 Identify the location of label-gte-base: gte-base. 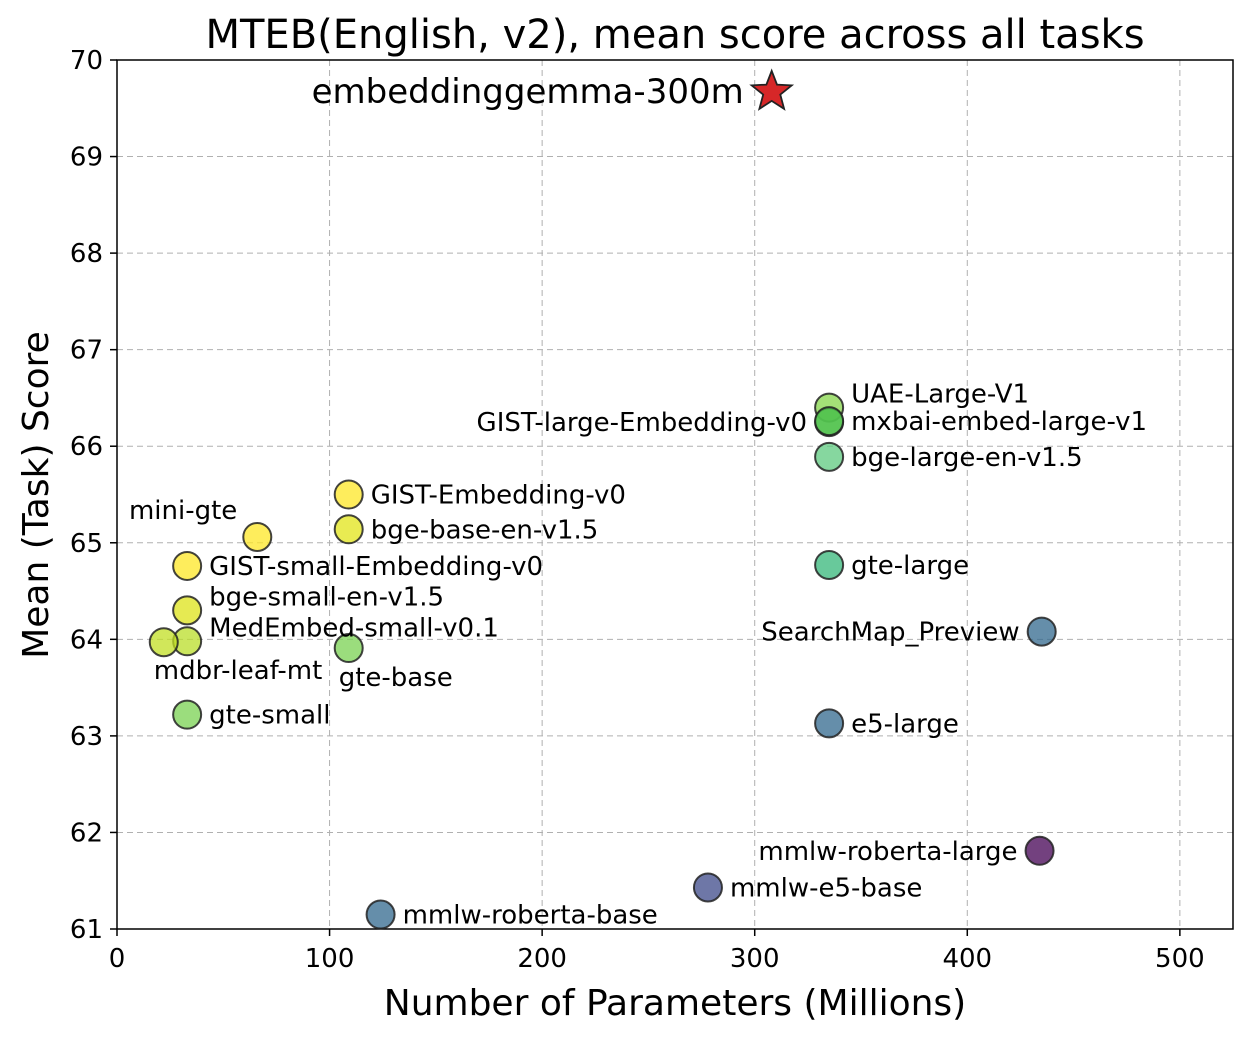
(396, 678).